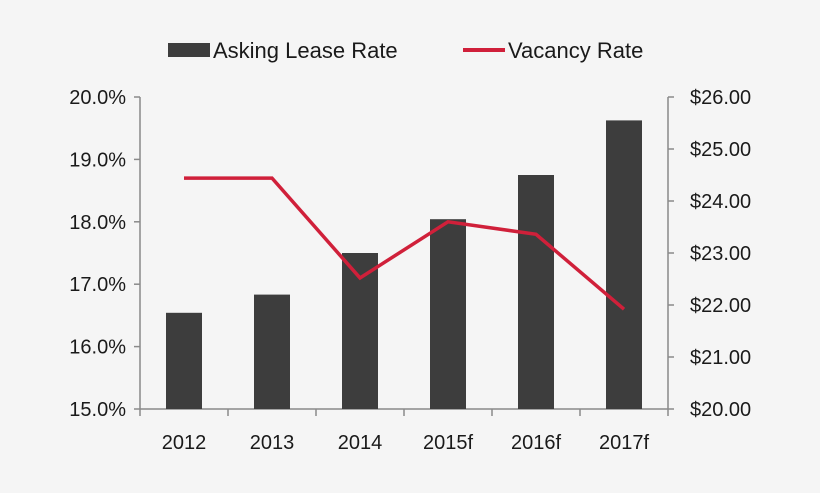  I want to click on x-tick-label: 2014, so click(360, 443).